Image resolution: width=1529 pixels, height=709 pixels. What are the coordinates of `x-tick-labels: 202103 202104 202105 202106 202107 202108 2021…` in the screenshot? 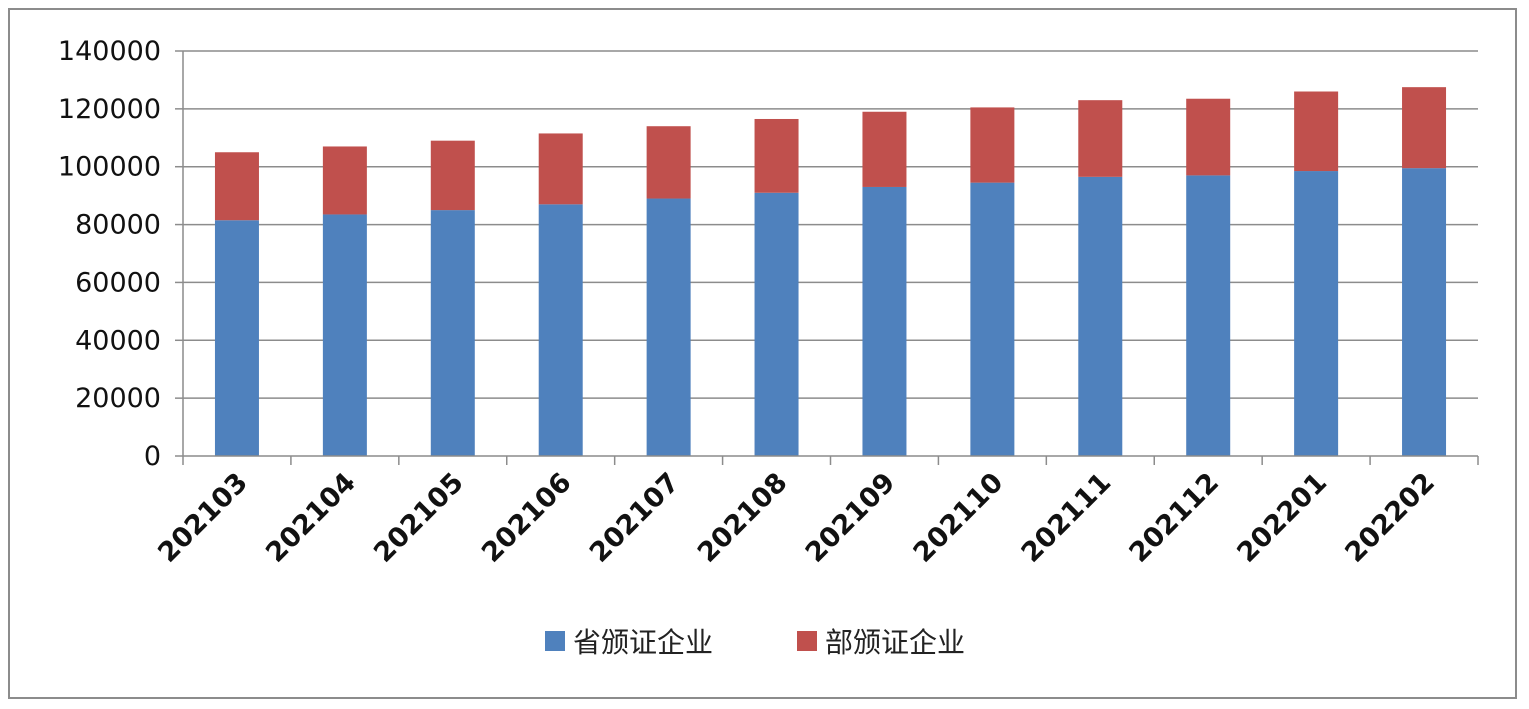 It's located at (796, 518).